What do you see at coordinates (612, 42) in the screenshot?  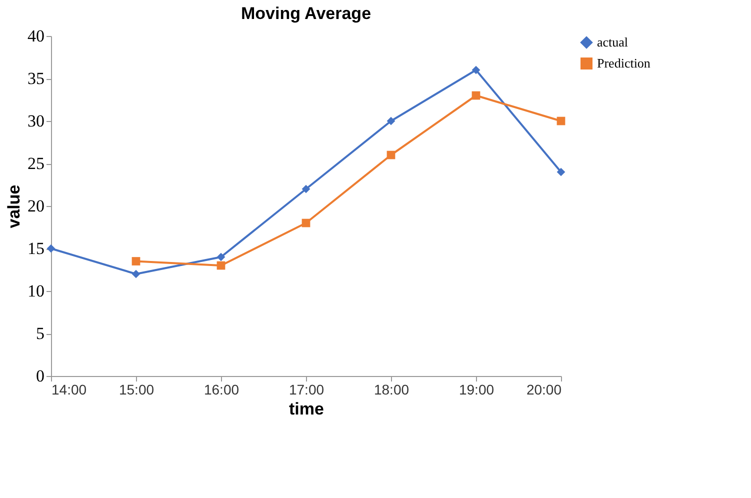 I see `legend-label: actual` at bounding box center [612, 42].